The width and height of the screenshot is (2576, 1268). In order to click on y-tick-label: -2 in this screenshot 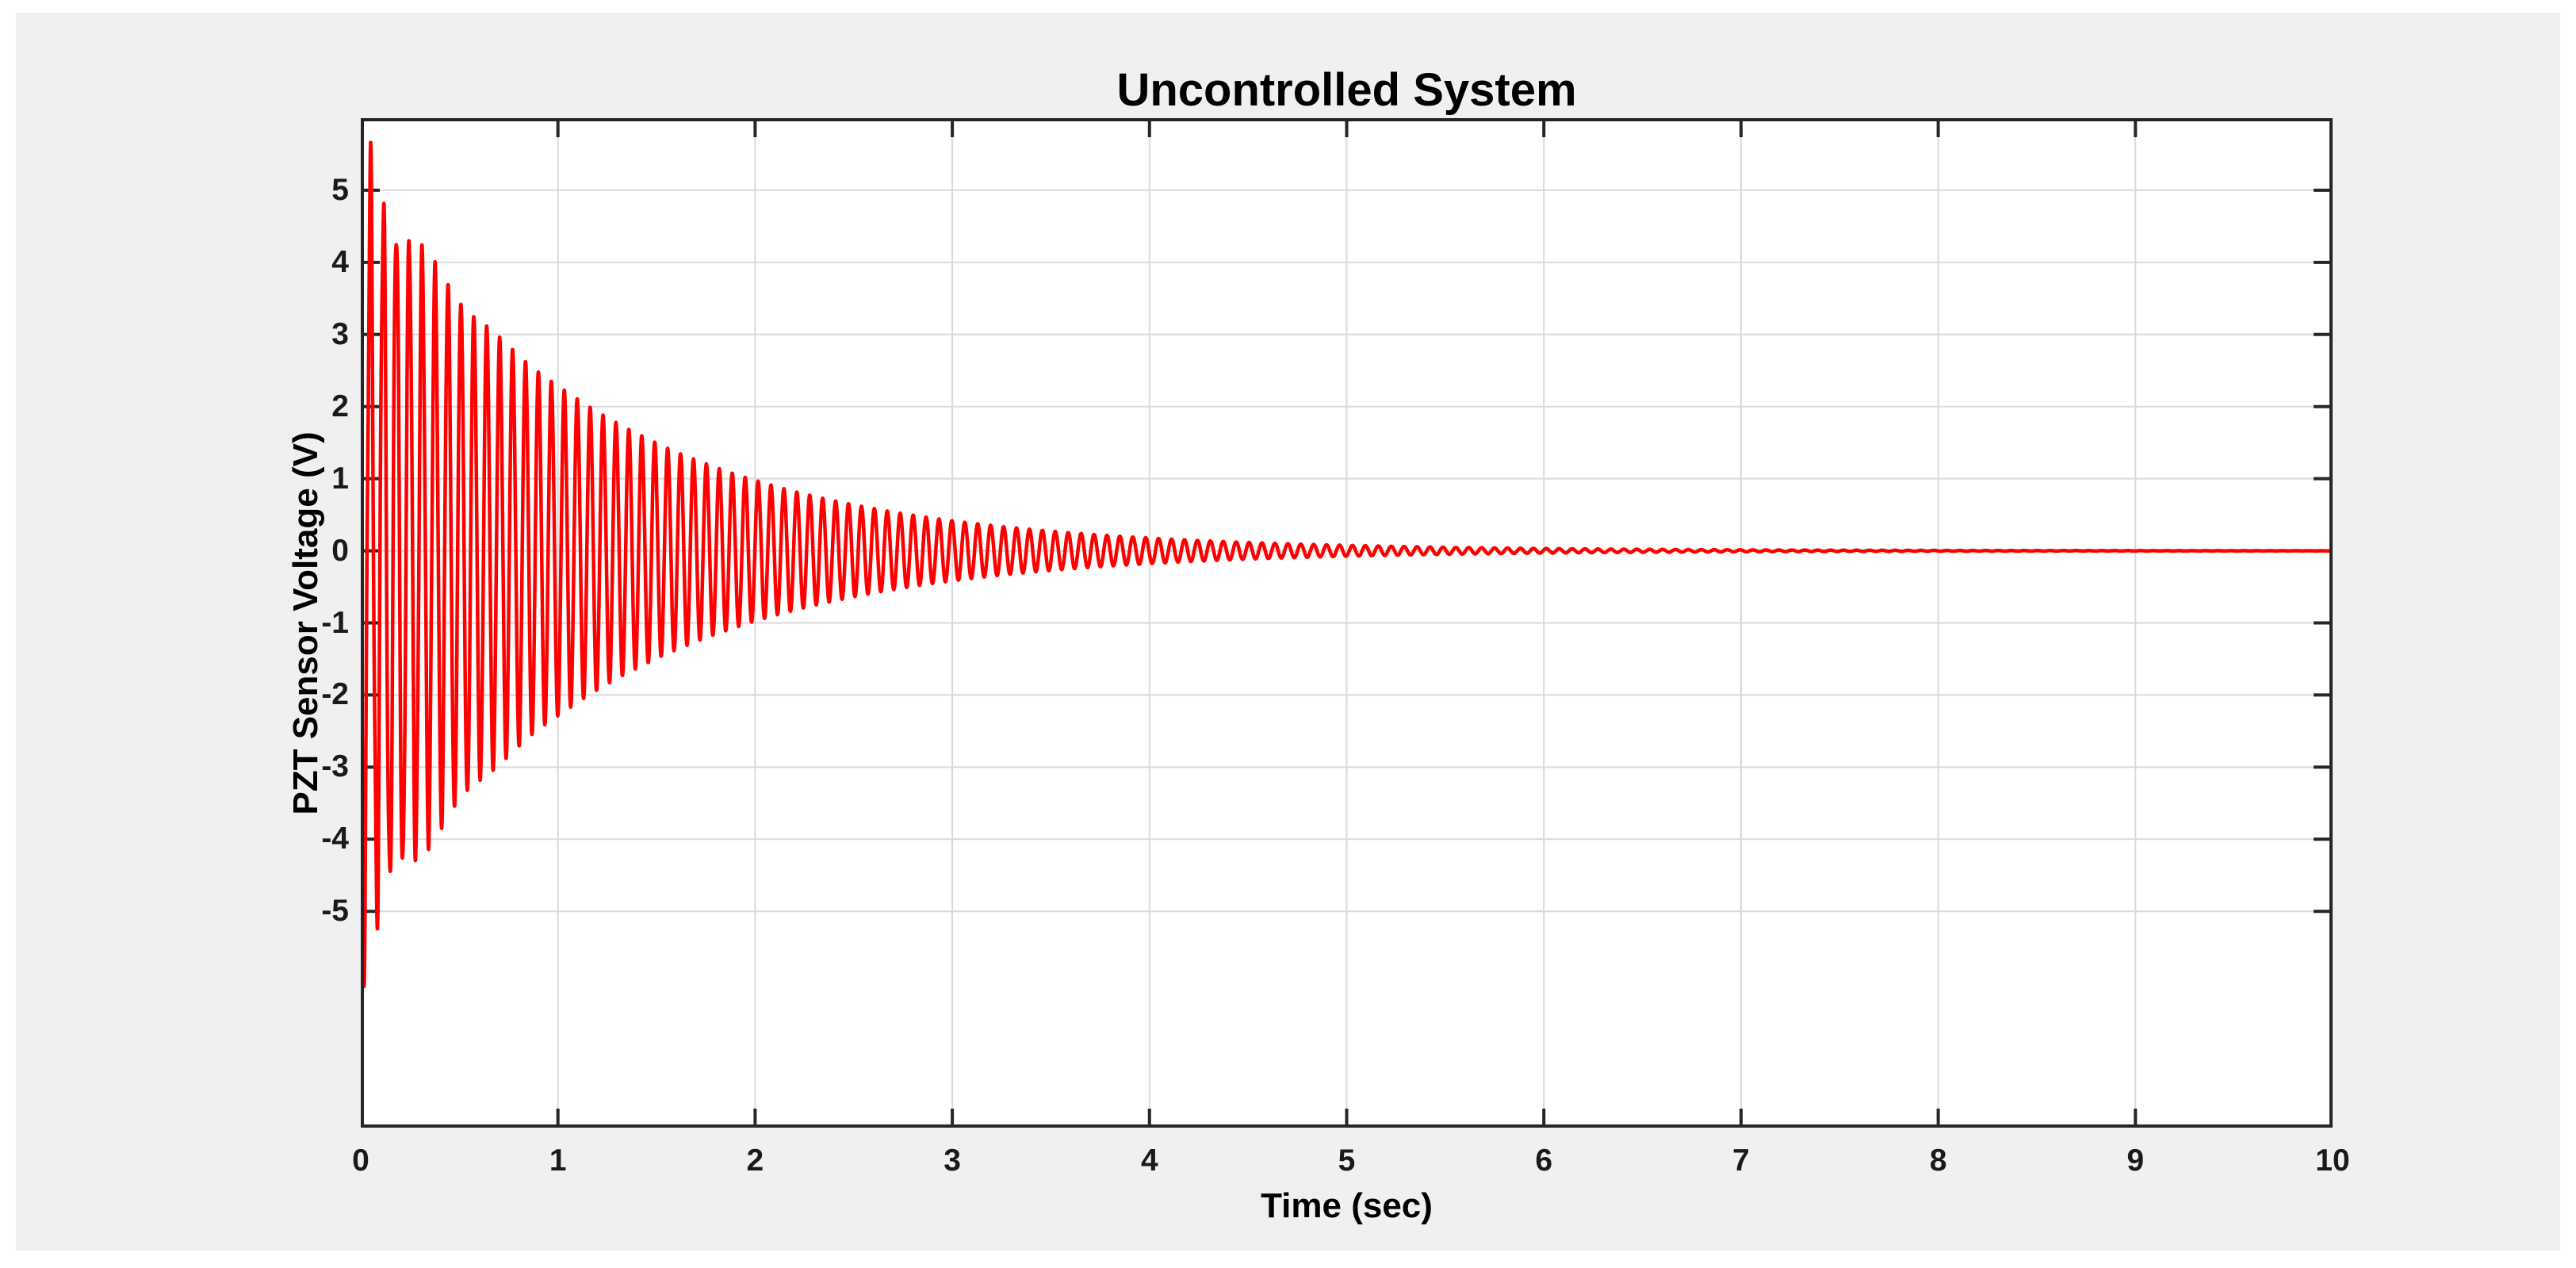, I will do `click(335, 694)`.